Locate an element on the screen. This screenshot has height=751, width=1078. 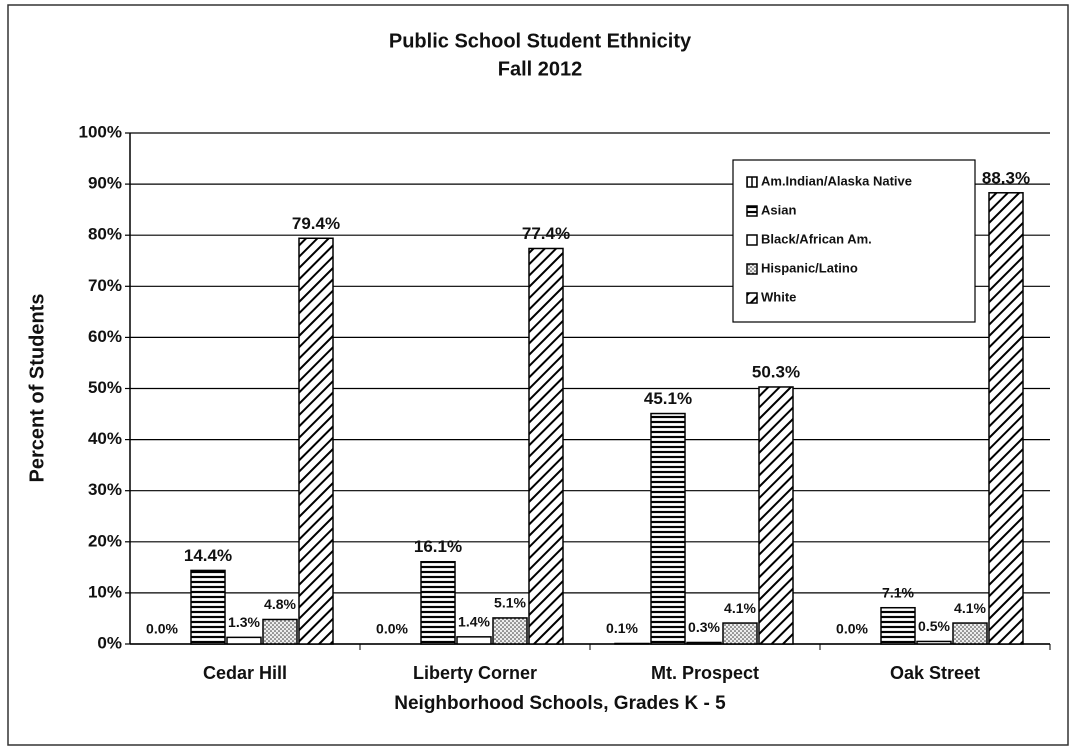
legend-label: Black/African Am. is located at coordinates (816, 238).